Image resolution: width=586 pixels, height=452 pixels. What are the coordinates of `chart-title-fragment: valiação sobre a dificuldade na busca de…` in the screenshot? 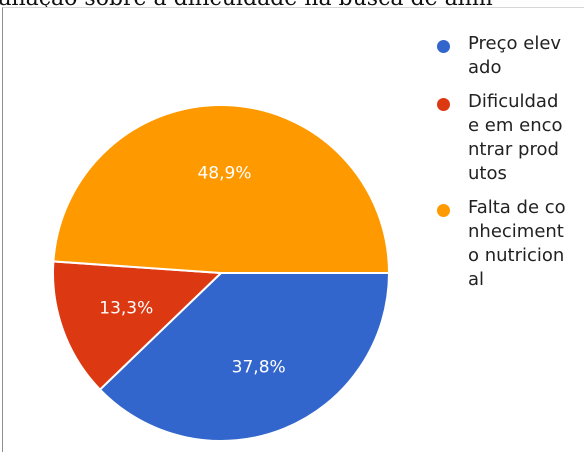 It's located at (293, 6).